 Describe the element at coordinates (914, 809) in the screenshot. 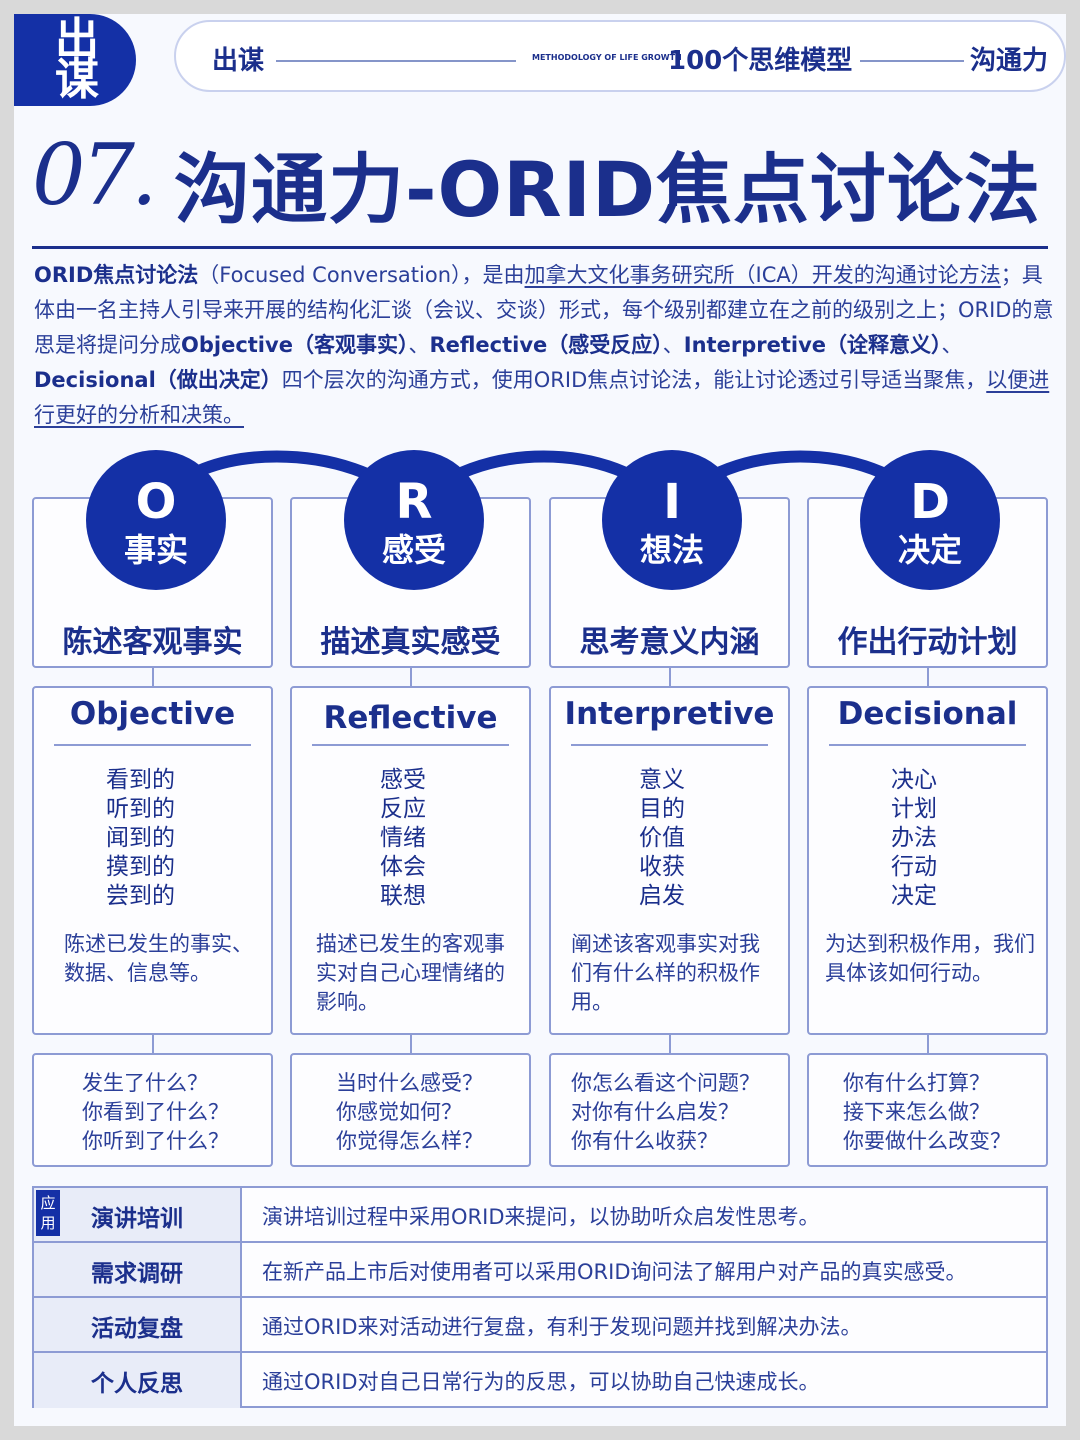

I see `keyword-item: 计划` at that location.